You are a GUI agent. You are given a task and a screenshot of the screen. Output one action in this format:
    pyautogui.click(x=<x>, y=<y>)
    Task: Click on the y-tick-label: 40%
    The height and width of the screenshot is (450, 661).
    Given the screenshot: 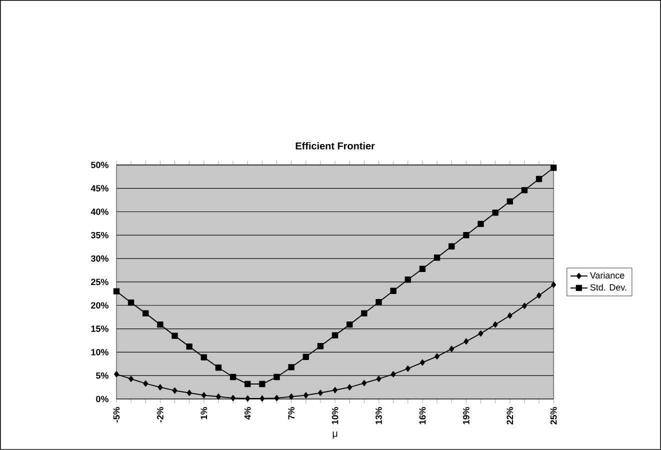 What is the action you would take?
    pyautogui.click(x=99, y=211)
    